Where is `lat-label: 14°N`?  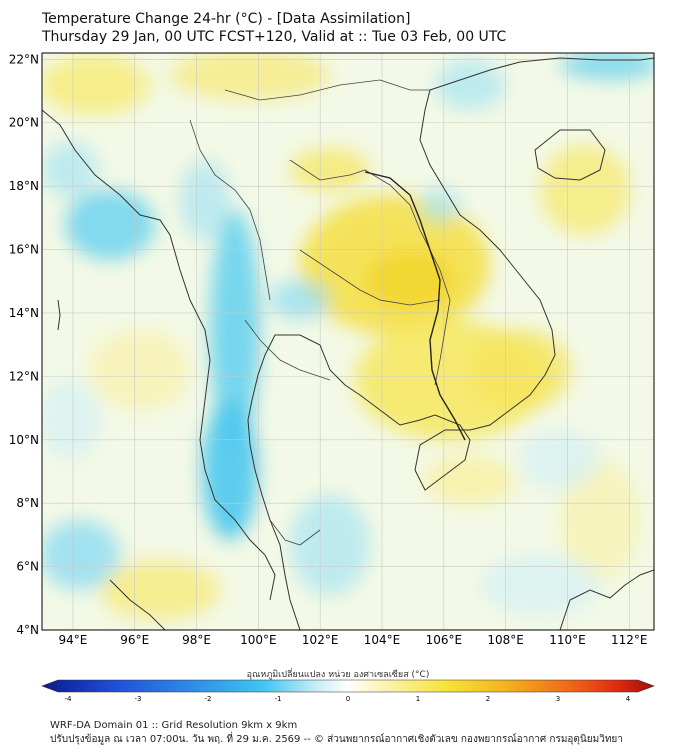
lat-label: 14°N is located at coordinates (24, 313).